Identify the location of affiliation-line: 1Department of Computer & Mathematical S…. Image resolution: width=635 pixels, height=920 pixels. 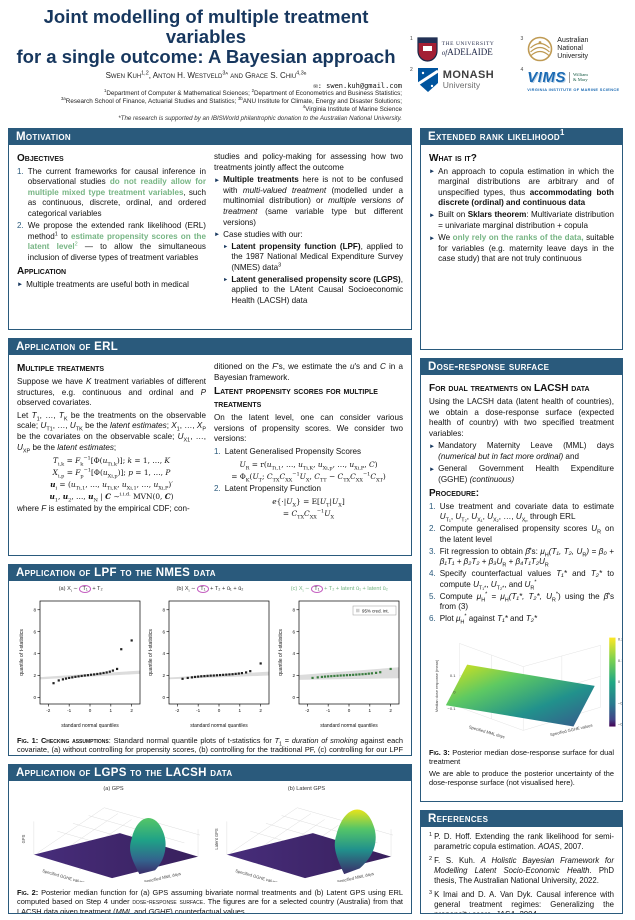
(252, 92).